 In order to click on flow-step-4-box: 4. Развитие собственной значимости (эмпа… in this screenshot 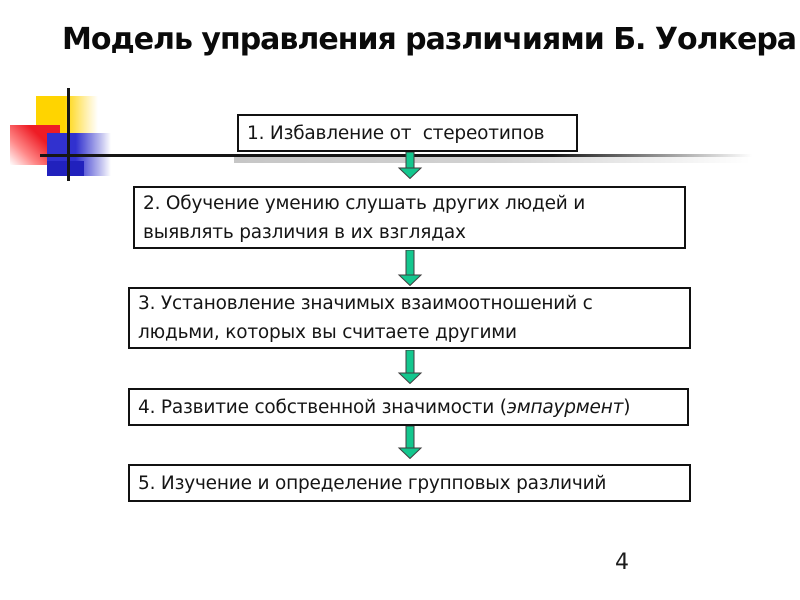, I will do `click(408, 407)`.